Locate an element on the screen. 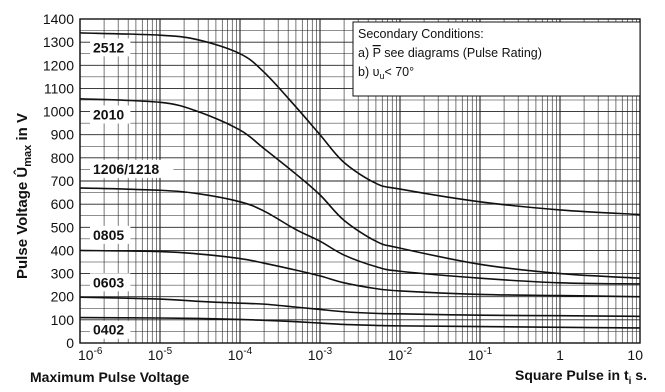  line1-symbol: P is located at coordinates (377, 53).